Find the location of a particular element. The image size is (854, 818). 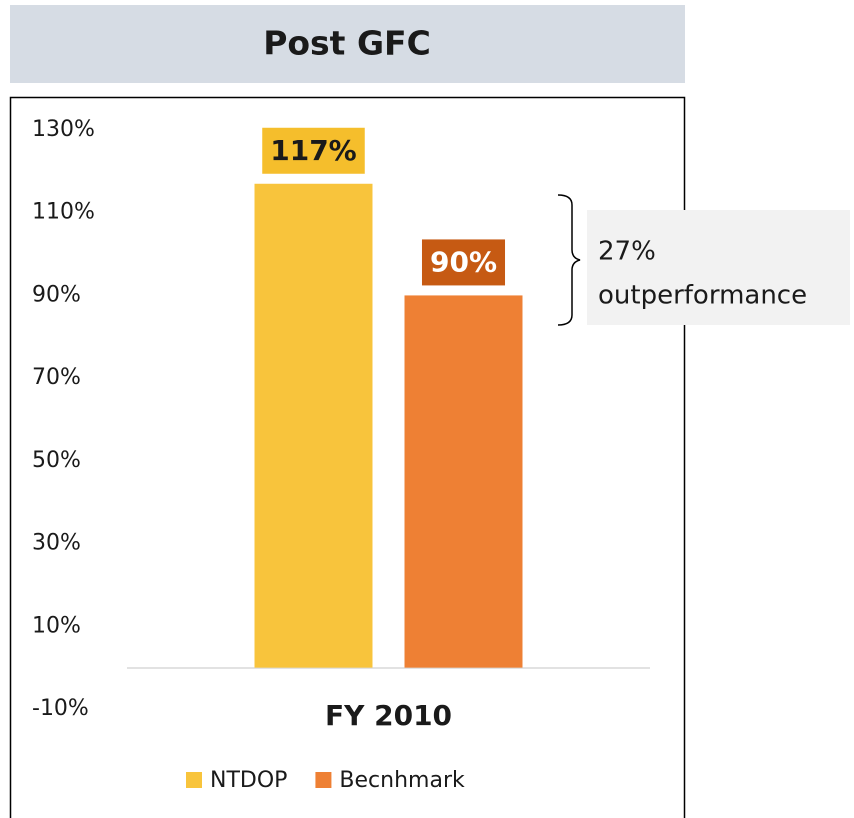

title-box is located at coordinates (347, 44).